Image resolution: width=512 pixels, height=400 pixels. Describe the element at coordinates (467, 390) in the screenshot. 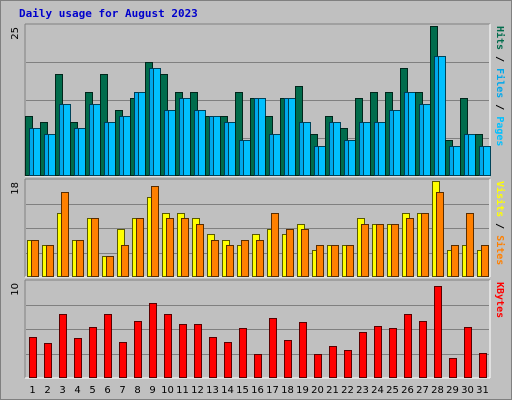

I see `x-tick-day-30: 30` at that location.